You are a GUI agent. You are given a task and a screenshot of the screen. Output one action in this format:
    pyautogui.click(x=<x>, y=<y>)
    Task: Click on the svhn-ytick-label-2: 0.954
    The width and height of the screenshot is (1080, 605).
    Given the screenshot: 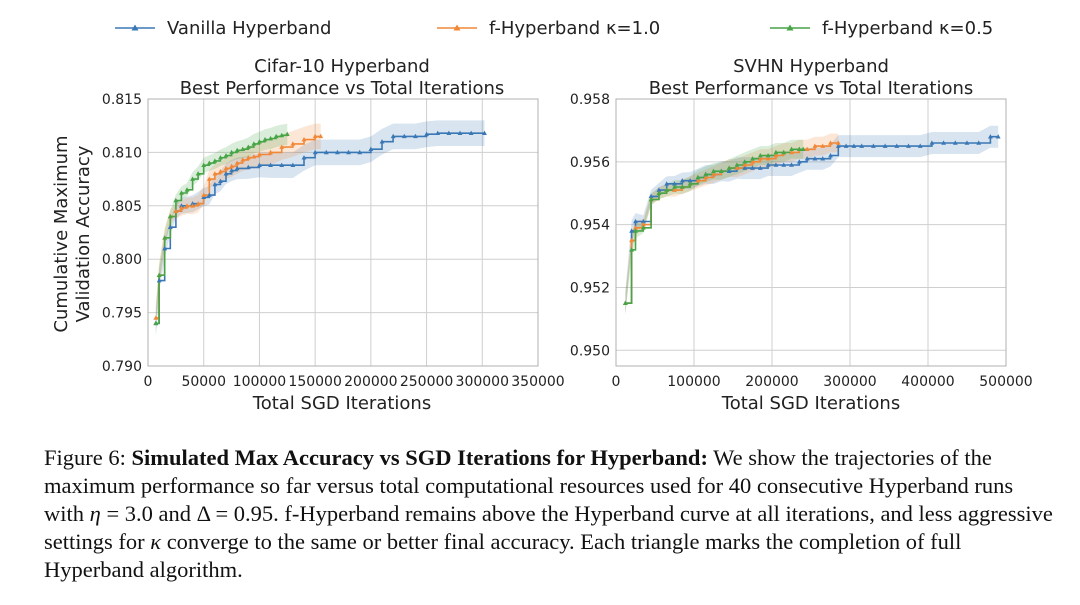 What is the action you would take?
    pyautogui.click(x=590, y=226)
    